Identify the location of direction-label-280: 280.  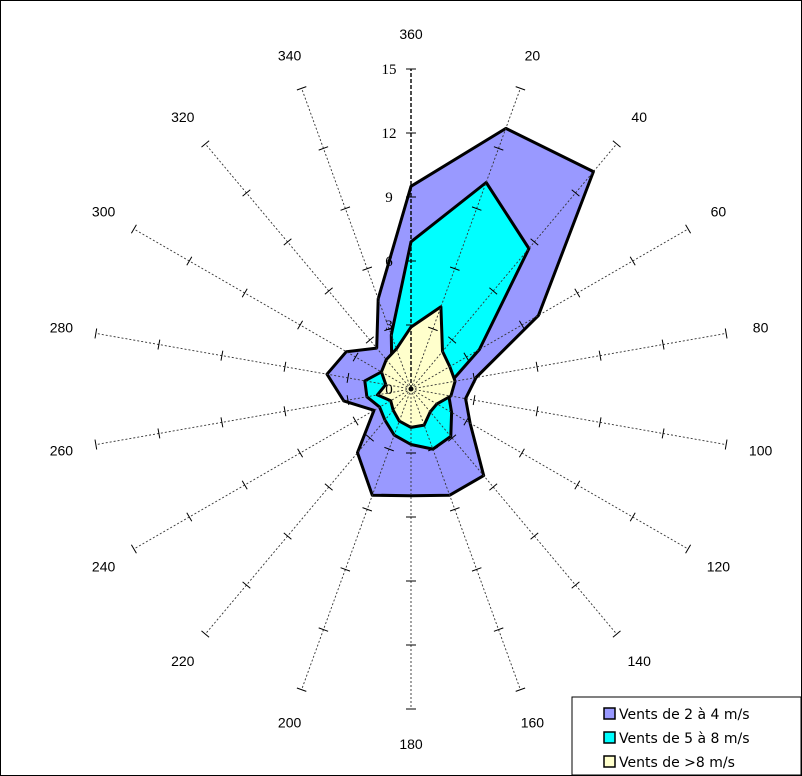
(62, 327).